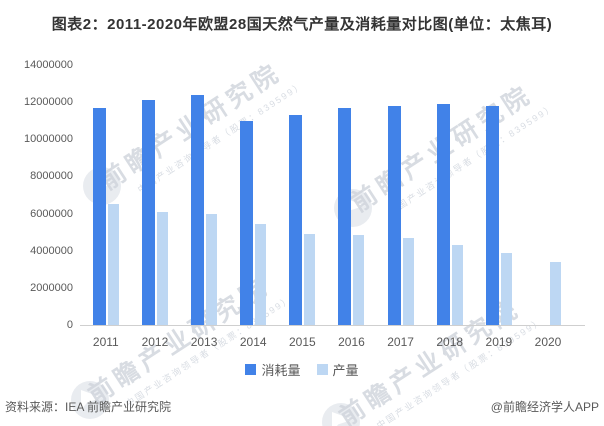  What do you see at coordinates (351, 342) in the screenshot?
I see `x-axis-category-label: 2016` at bounding box center [351, 342].